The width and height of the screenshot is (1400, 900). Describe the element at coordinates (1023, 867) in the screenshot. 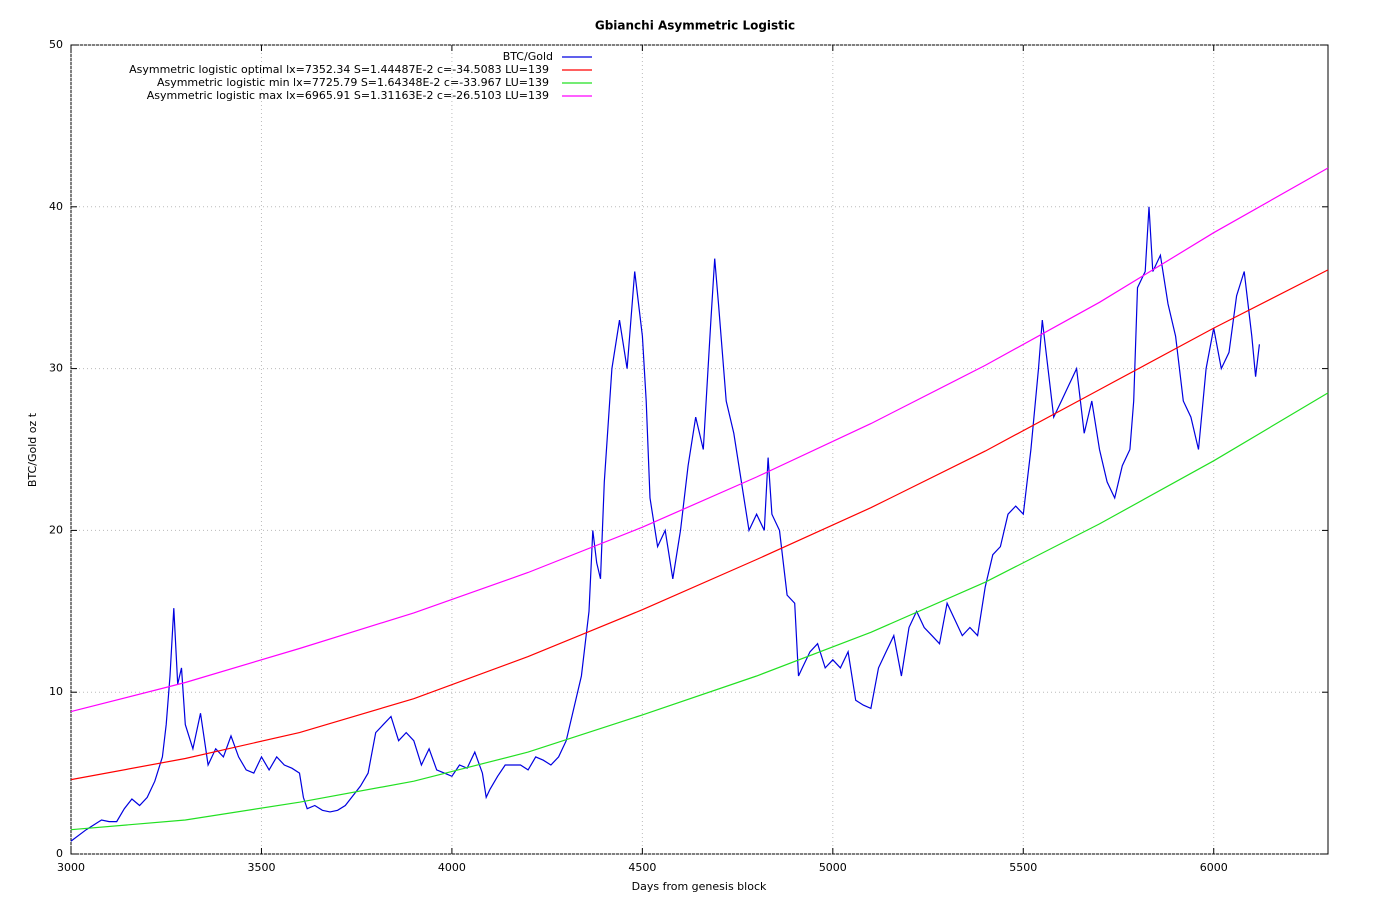

I see `x-tick-label: 5500` at that location.